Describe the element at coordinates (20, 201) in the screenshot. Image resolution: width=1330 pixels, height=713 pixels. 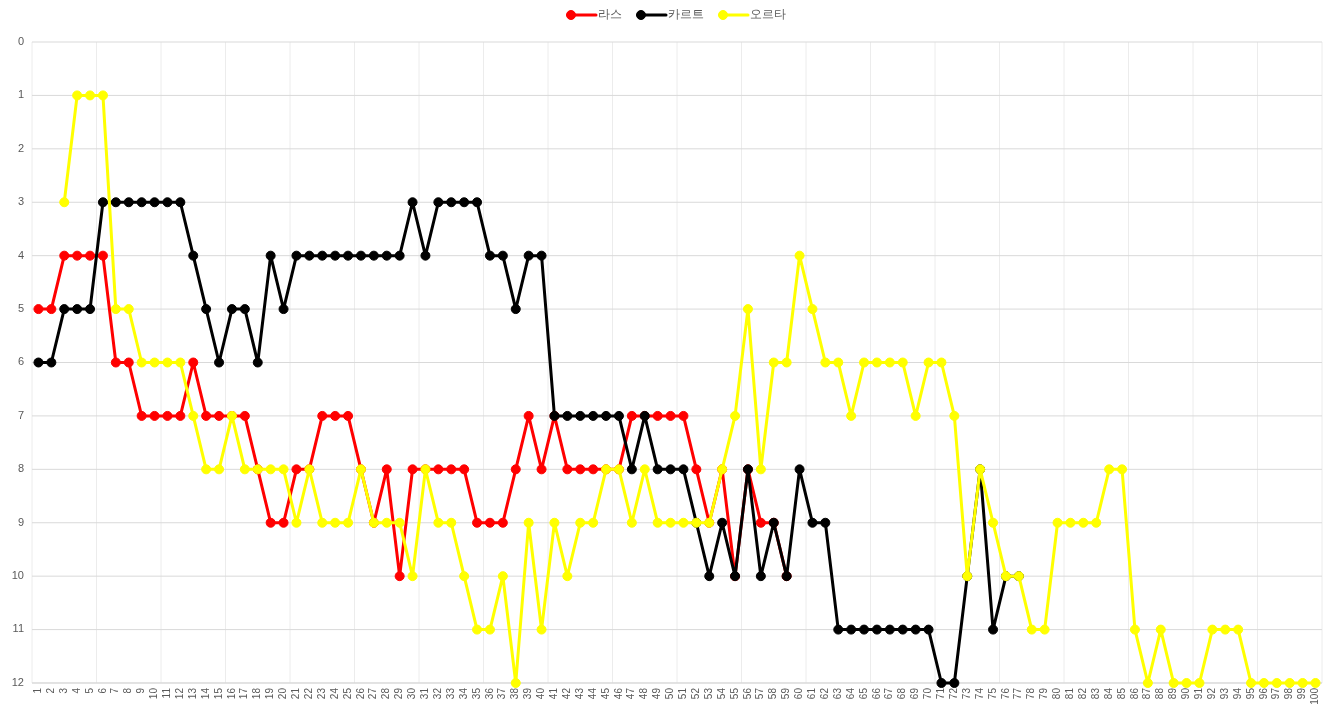
I see `y-tick-label: 3` at that location.